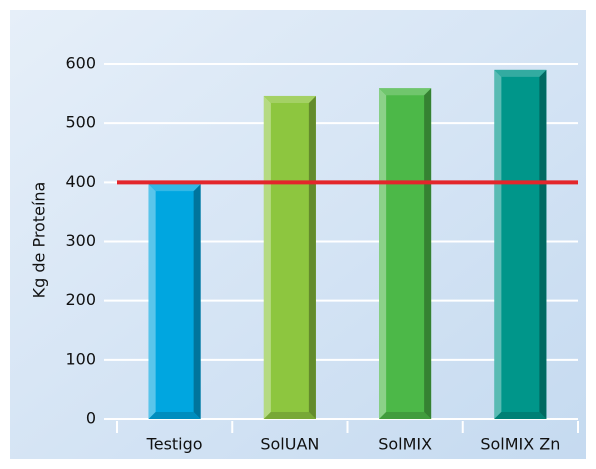 Image resolution: width=596 pixels, height=469 pixels. What do you see at coordinates (80, 299) in the screenshot?
I see `y-tick-label: 200` at bounding box center [80, 299].